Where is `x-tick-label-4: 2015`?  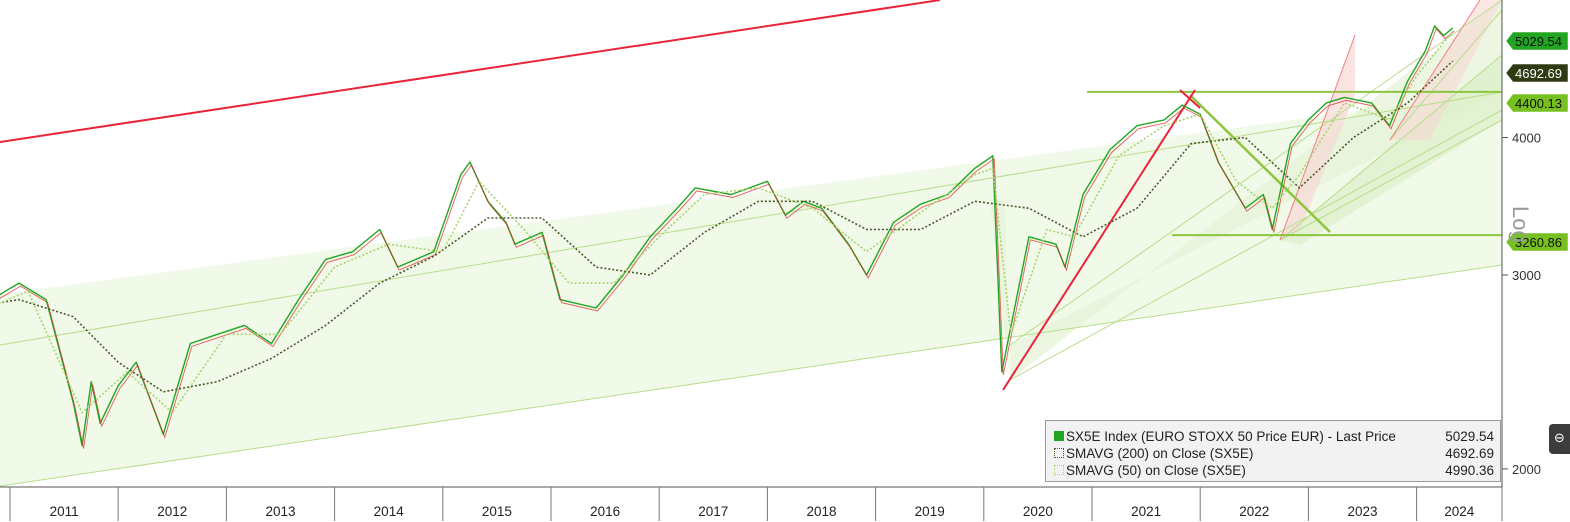 x-tick-label-4: 2015 is located at coordinates (497, 511).